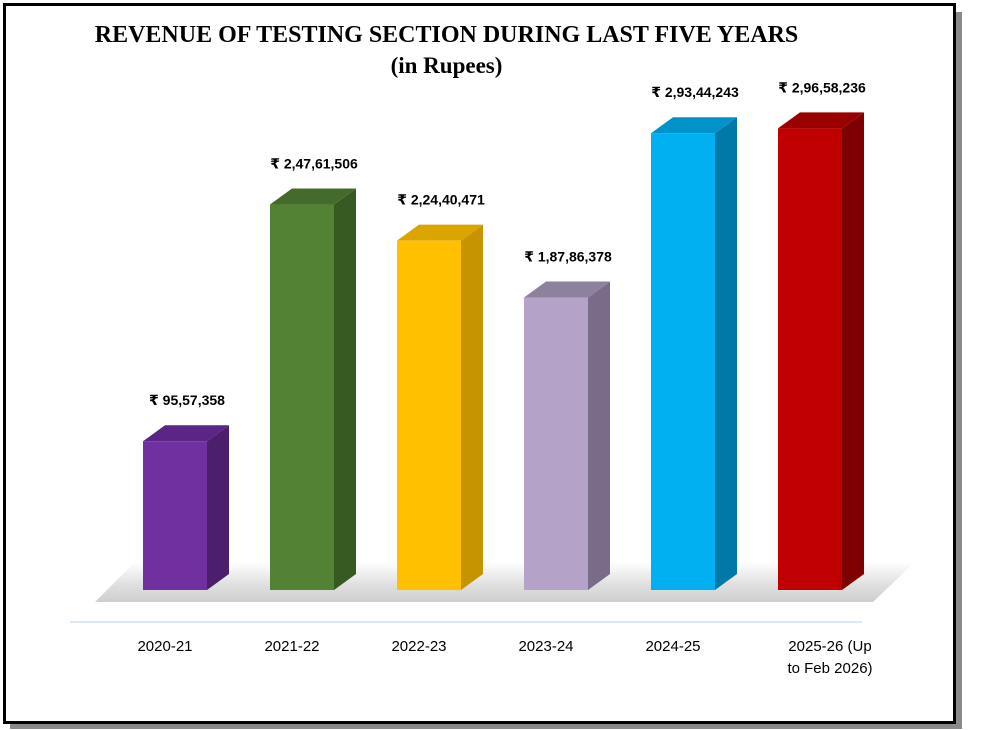 This screenshot has height=730, width=995. What do you see at coordinates (568, 257) in the screenshot?
I see `data-label: ₹ 1,87,86,378` at bounding box center [568, 257].